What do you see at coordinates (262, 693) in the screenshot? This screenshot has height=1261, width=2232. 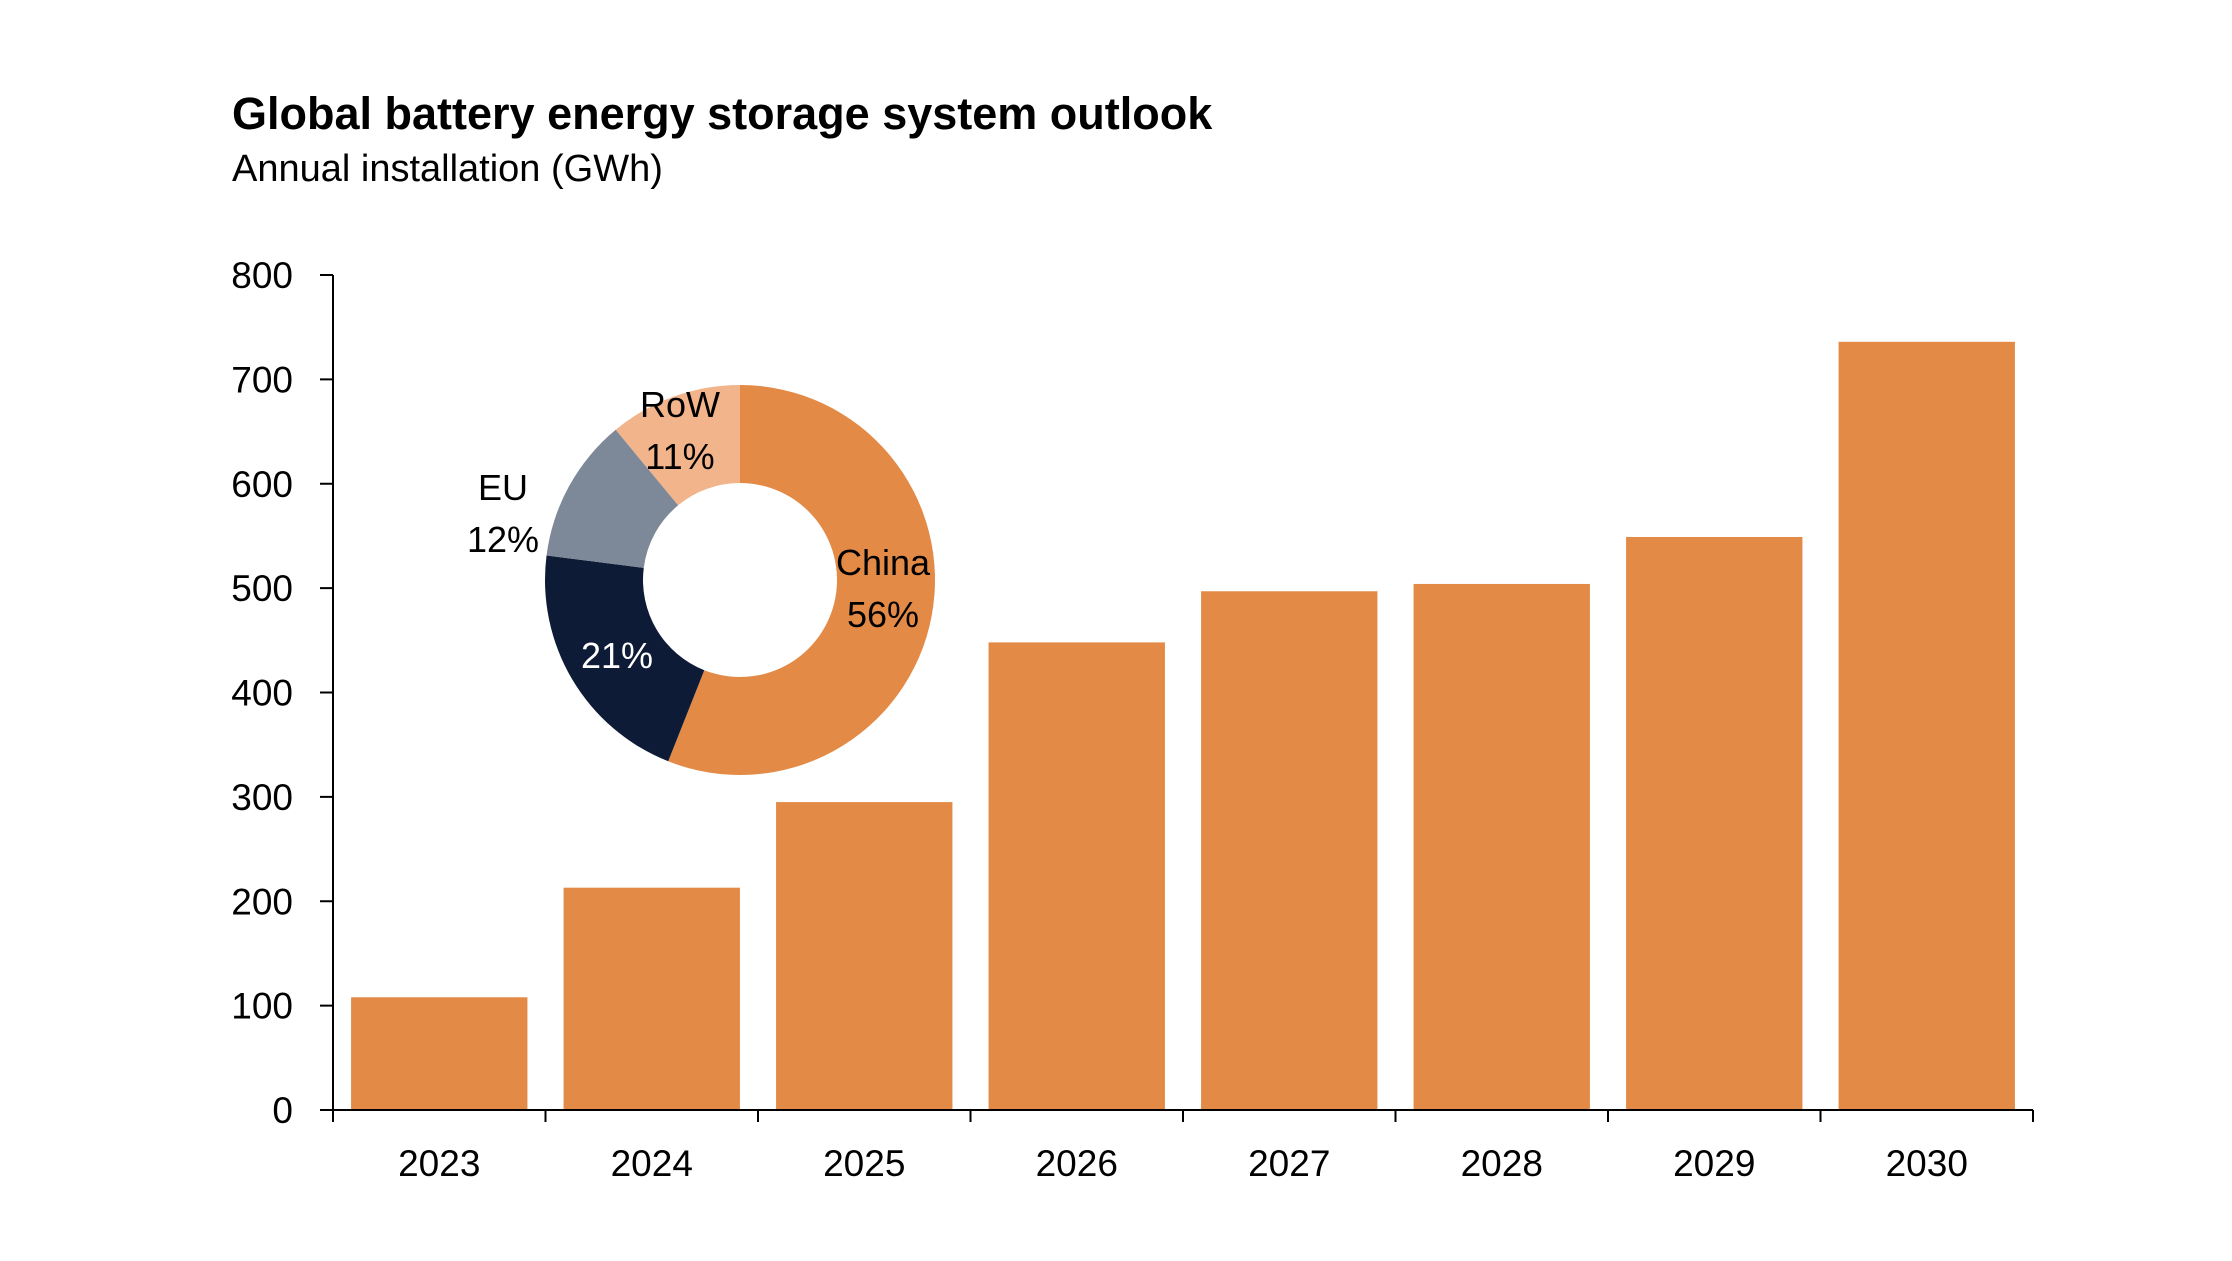 I see `y-tick-label: 400` at bounding box center [262, 693].